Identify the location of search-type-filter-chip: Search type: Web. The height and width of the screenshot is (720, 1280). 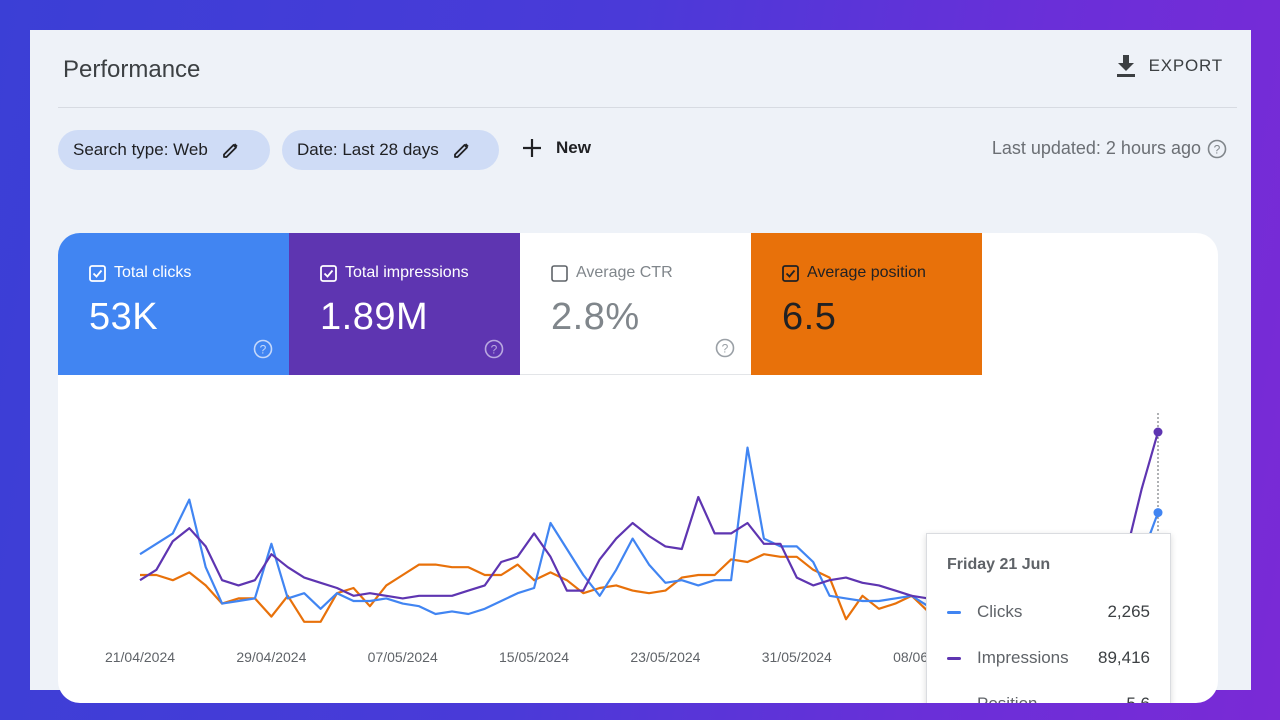
(164, 150).